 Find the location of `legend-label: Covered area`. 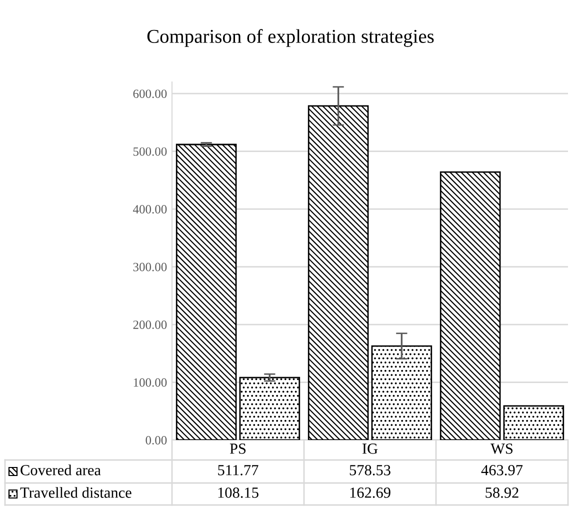

legend-label: Covered area is located at coordinates (60, 470).